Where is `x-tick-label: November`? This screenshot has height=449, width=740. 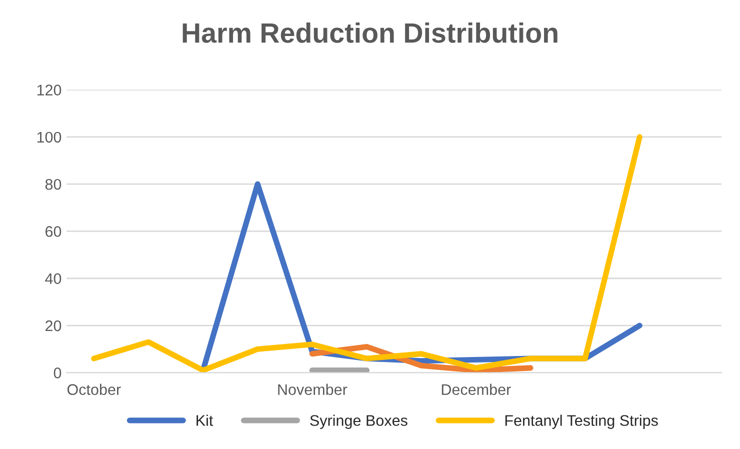
x-tick-label: November is located at coordinates (313, 390).